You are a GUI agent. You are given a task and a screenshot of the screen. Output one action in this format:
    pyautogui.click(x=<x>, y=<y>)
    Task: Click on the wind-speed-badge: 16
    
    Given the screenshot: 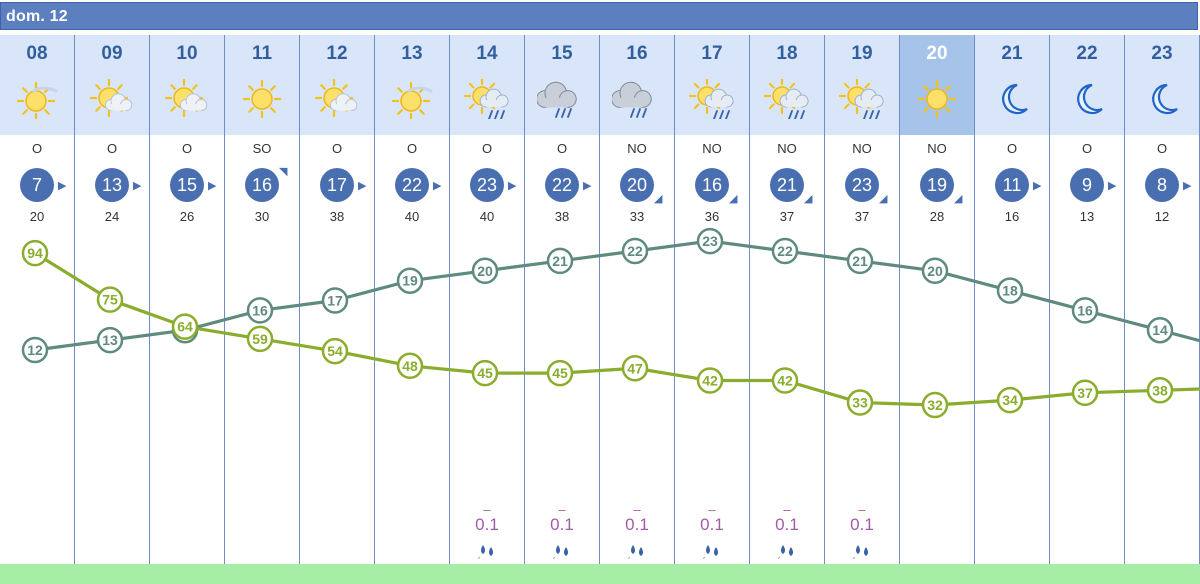 What is the action you would take?
    pyautogui.click(x=712, y=185)
    